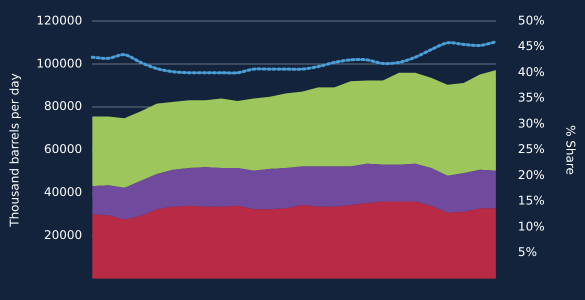  I want to click on y2-tick-label: 15%, so click(531, 201).